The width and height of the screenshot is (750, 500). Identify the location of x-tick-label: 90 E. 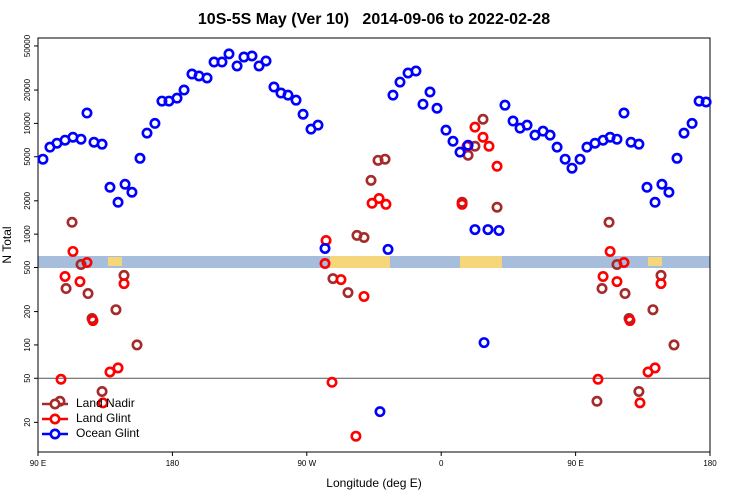
(38, 463).